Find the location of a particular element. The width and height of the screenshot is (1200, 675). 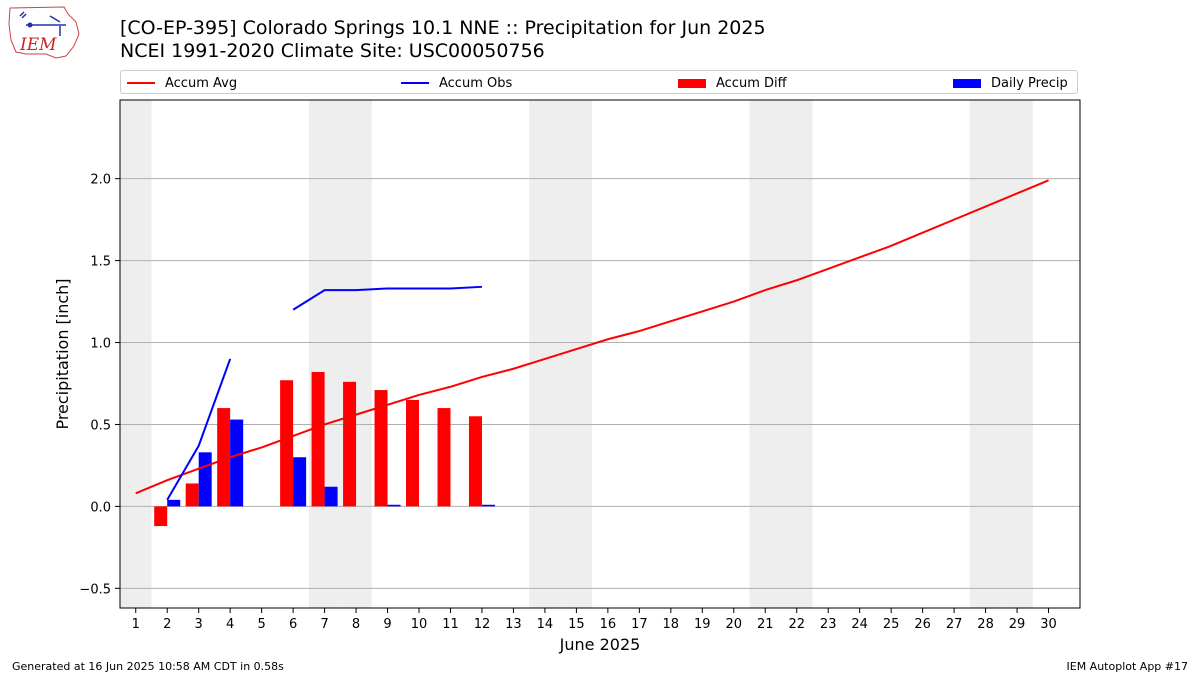

x-tick-label: 9 is located at coordinates (387, 624).